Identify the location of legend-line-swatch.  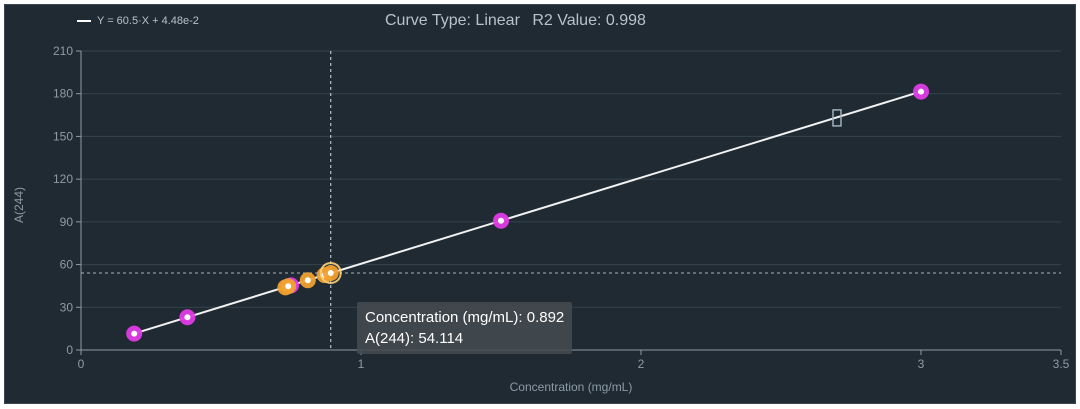
(84, 21).